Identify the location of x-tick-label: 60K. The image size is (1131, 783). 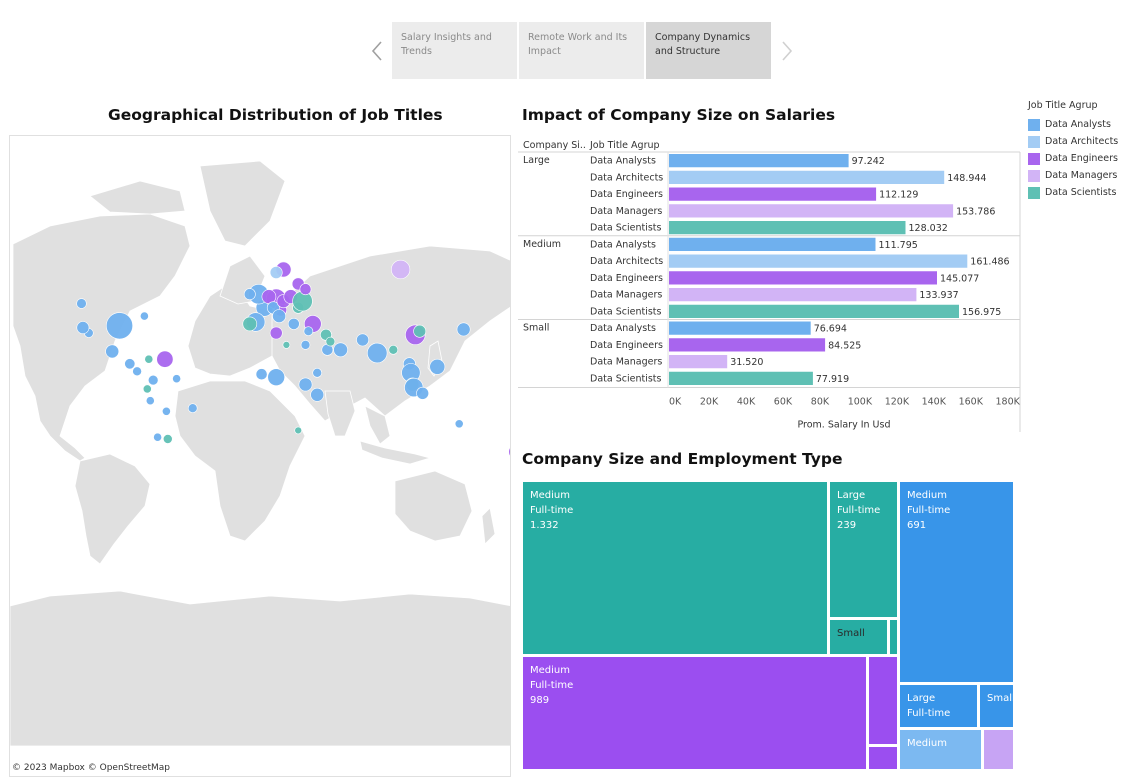
(783, 402).